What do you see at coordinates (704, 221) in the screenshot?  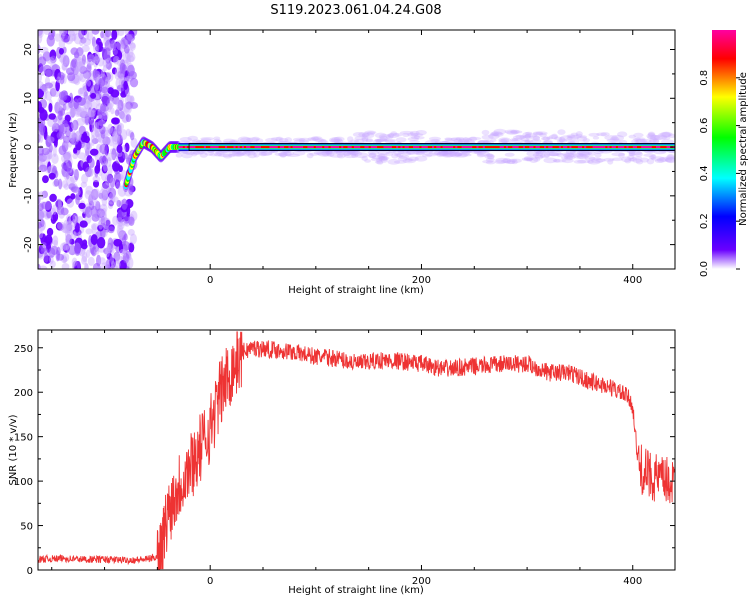 I see `colorbar-tick-label: 0.2` at bounding box center [704, 221].